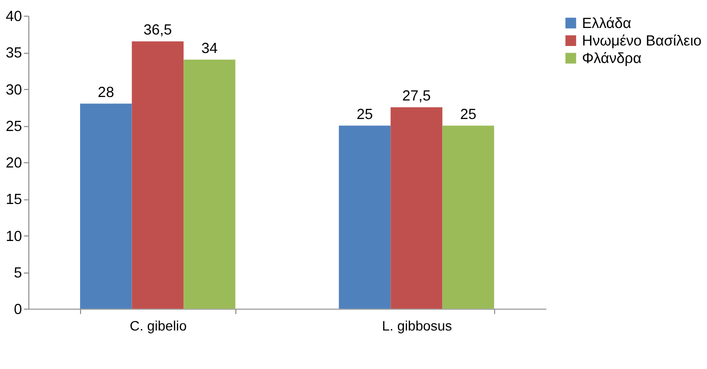 Image resolution: width=707 pixels, height=369 pixels. I want to click on legend-label: Ελλάδα, so click(607, 24).